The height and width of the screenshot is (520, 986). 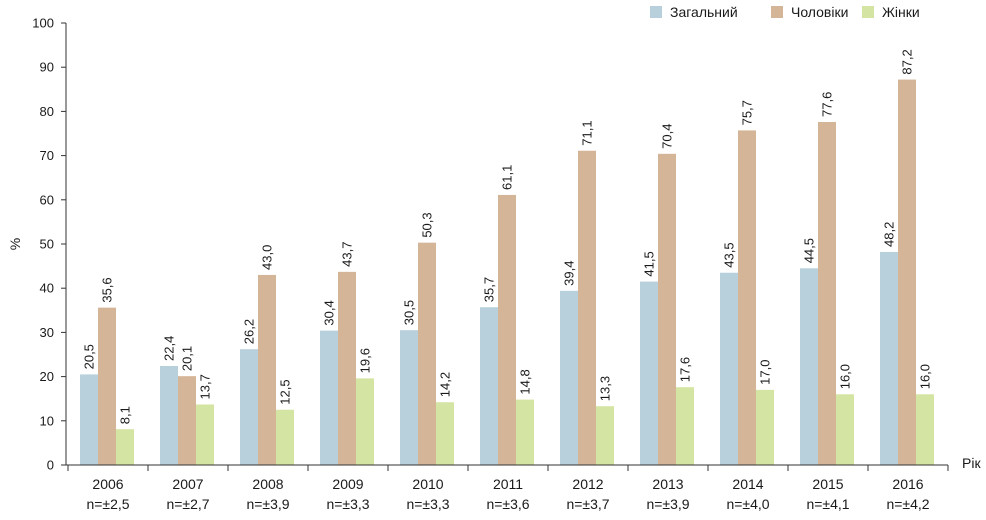 I want to click on data-label: 20,5, so click(x=89, y=356).